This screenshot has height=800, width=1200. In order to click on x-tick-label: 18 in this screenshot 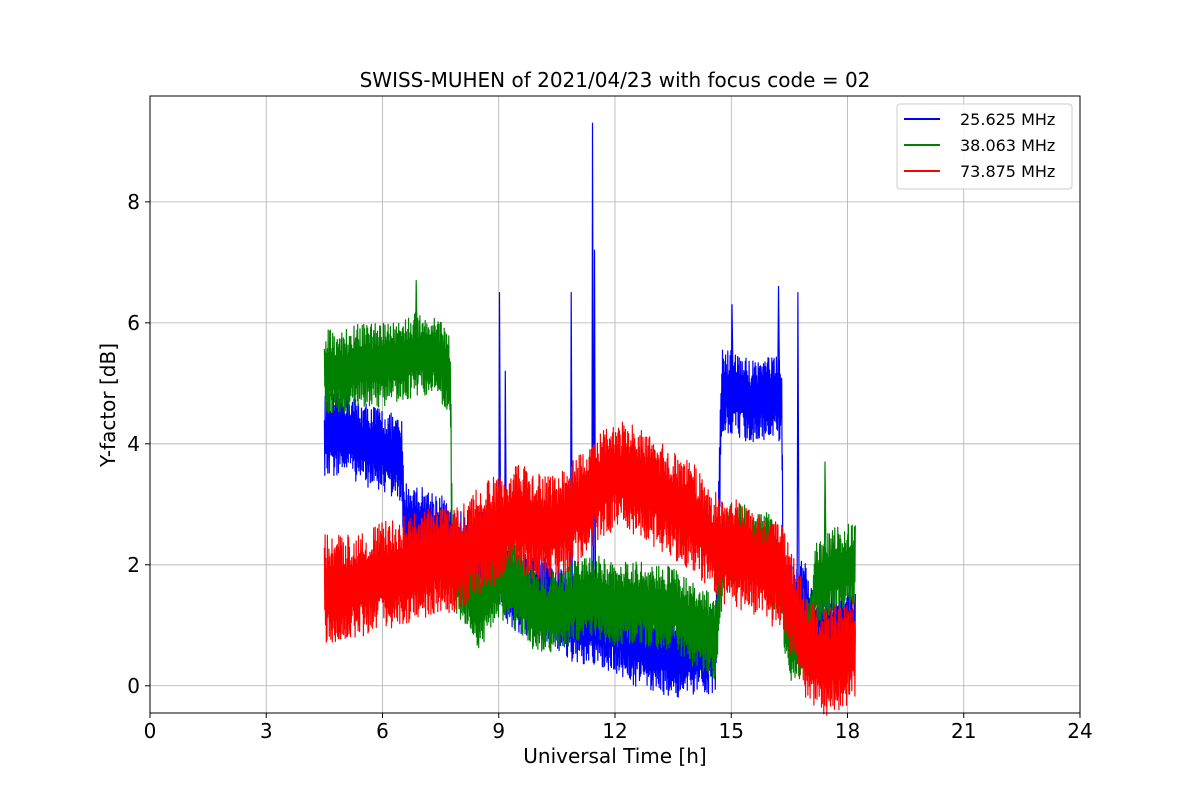, I will do `click(847, 731)`.